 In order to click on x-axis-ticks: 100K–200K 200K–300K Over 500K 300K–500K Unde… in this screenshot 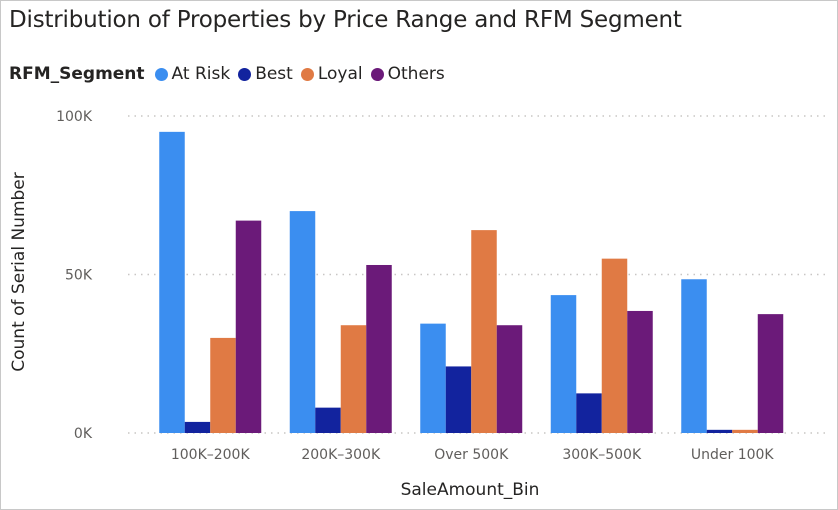, I will do `click(473, 455)`.